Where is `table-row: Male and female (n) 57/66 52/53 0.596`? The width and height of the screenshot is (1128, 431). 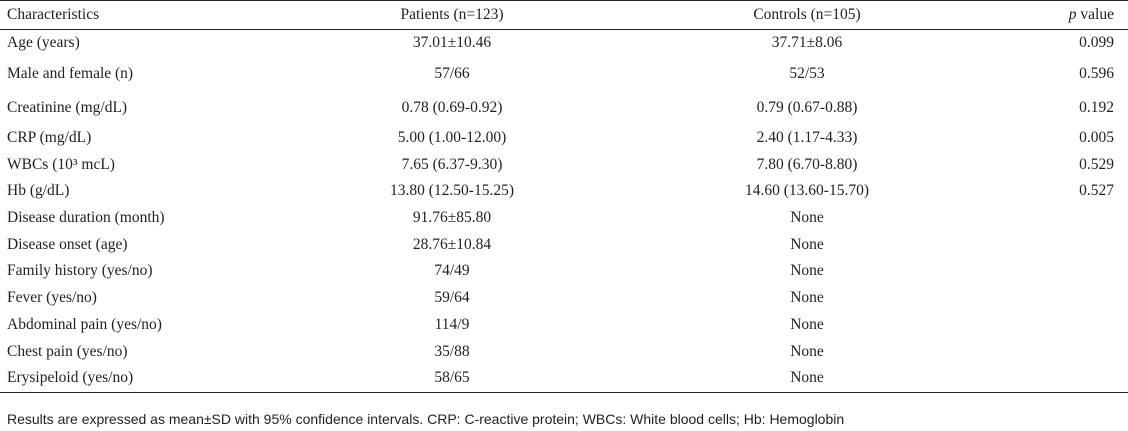 table-row: Male and female (n) 57/66 52/53 0.596 is located at coordinates (564, 74).